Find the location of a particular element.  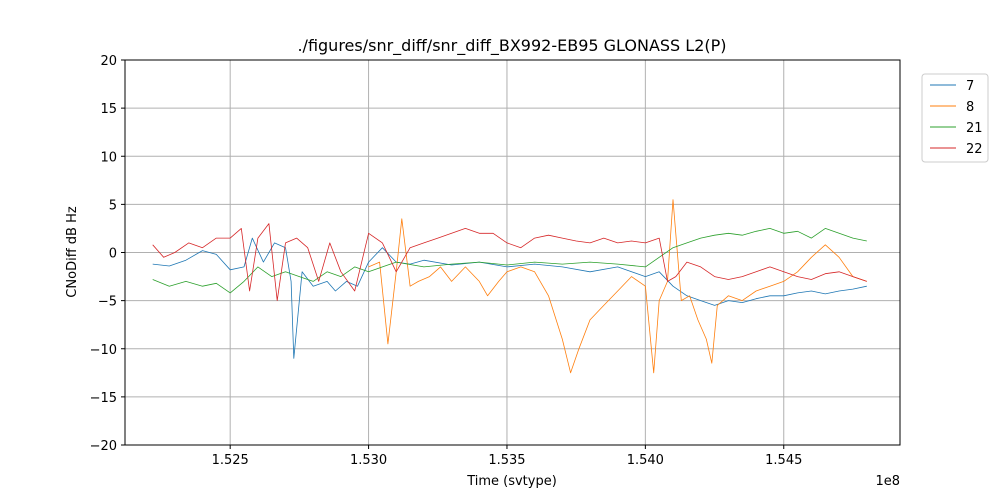

x-tick-label: 1.545 is located at coordinates (783, 460).